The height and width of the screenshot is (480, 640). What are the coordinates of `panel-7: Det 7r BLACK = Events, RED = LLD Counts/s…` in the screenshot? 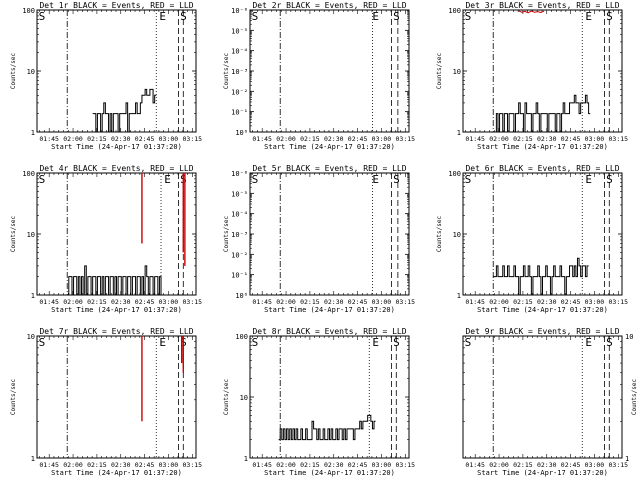 It's located at (106, 402).